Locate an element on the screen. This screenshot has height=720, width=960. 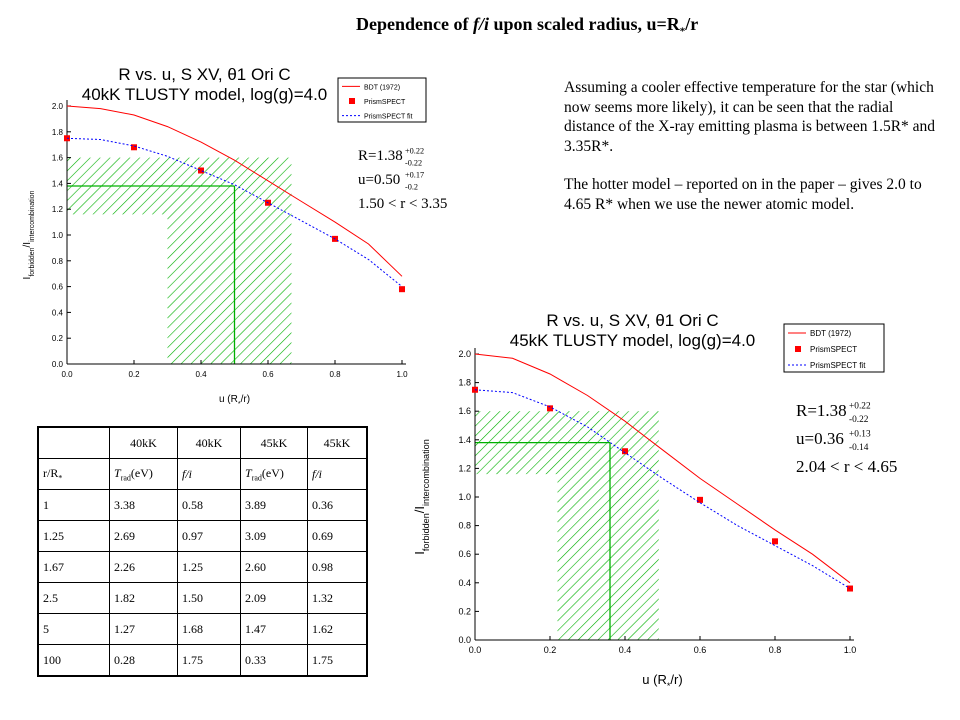
annotation-minus: -0.14 is located at coordinates (859, 448).